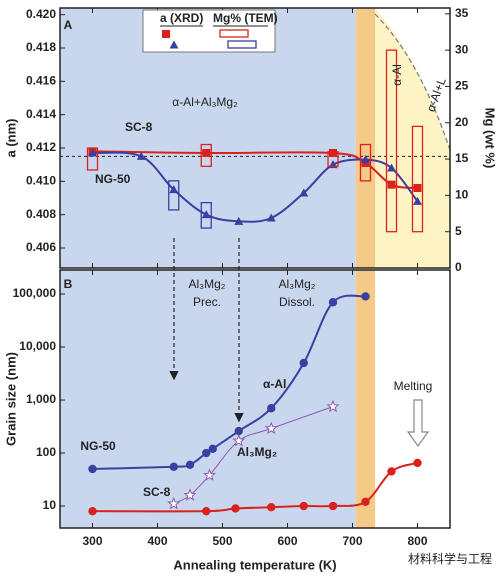 Image resolution: width=500 pixels, height=580 pixels. What do you see at coordinates (287, 541) in the screenshot?
I see `x-tick-label: 600` at bounding box center [287, 541].